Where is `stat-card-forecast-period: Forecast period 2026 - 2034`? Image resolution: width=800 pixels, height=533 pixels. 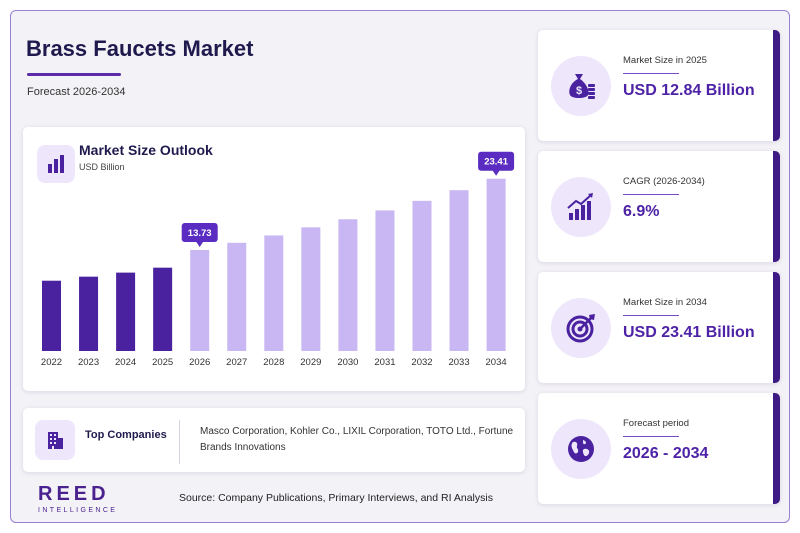 stat-card-forecast-period: Forecast period 2026 - 2034 is located at coordinates (659, 448).